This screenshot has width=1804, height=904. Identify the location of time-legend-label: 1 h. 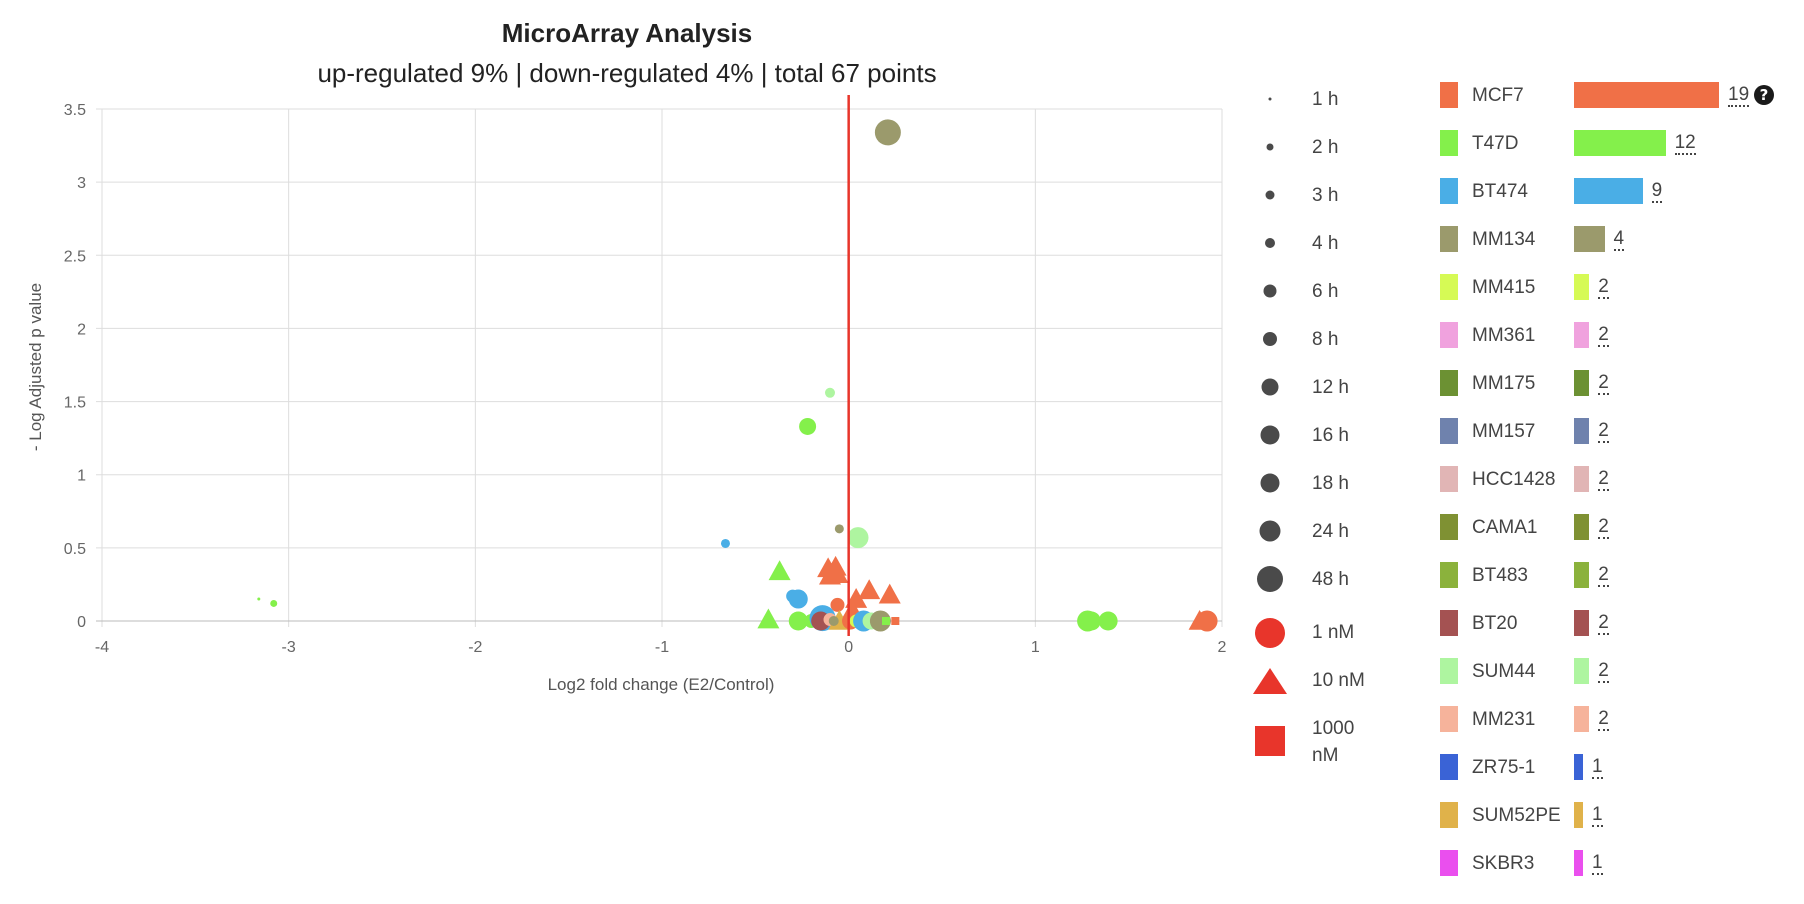
(1325, 99).